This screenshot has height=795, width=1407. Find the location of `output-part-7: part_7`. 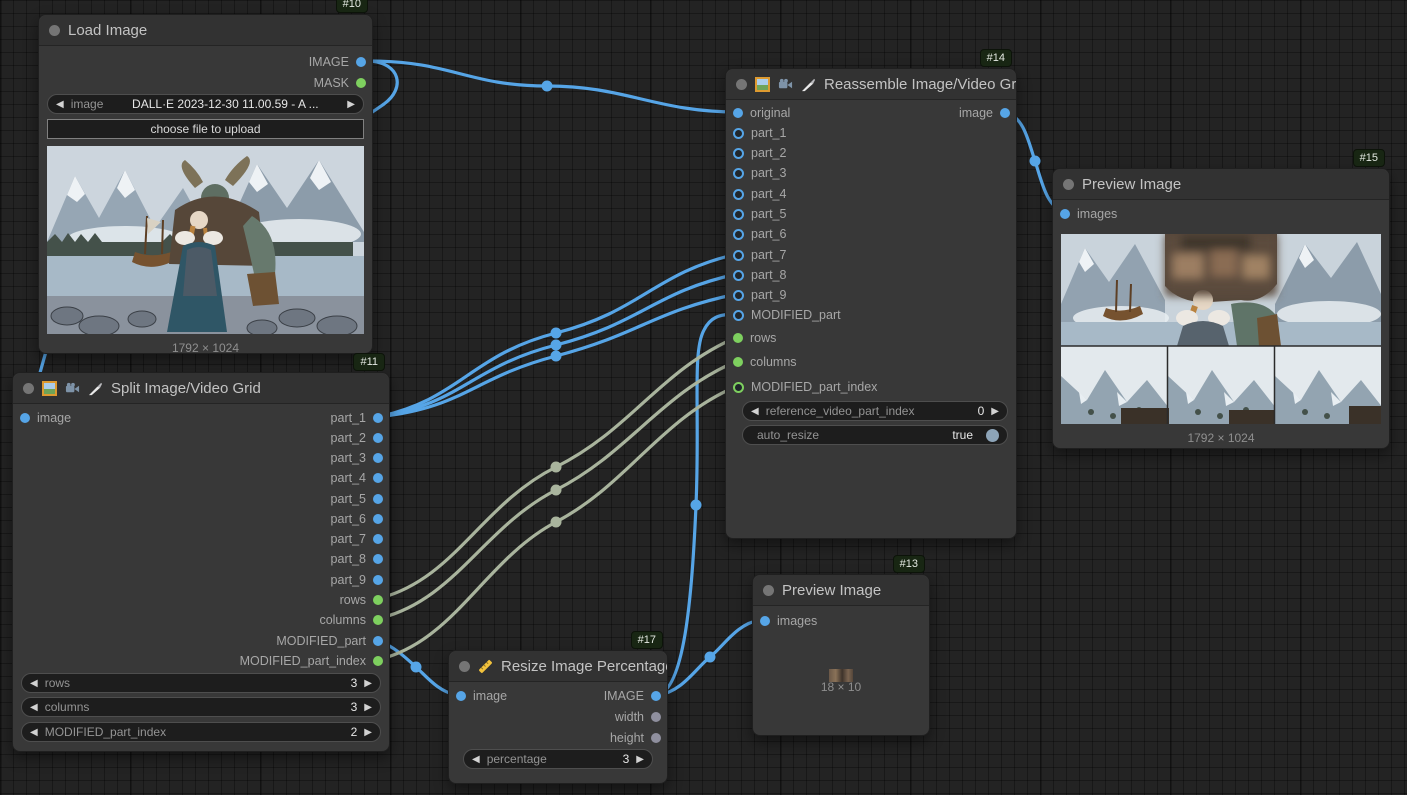

output-part-7: part_7 is located at coordinates (357, 539).